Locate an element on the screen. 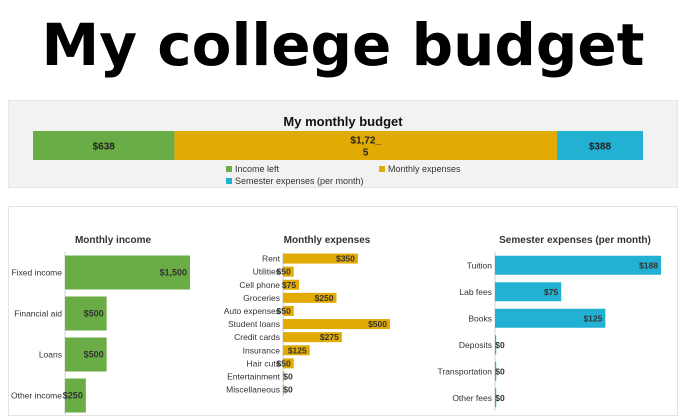 The width and height of the screenshot is (686, 420). category-label: Student loans is located at coordinates (254, 324).